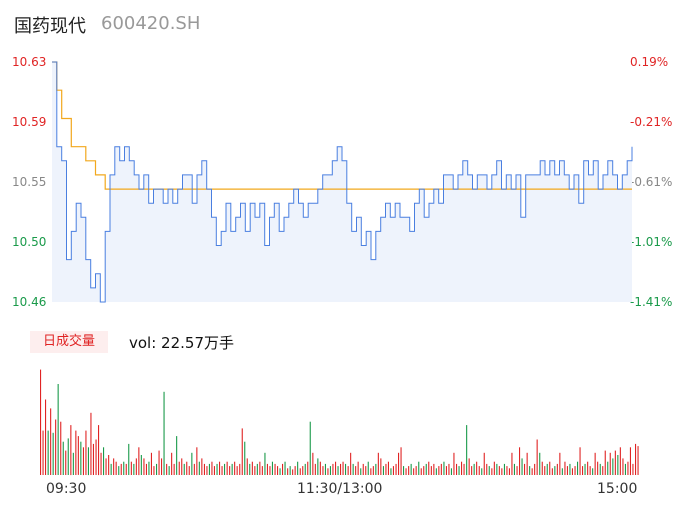 Image resolution: width=686 pixels, height=524 pixels. What do you see at coordinates (69, 342) in the screenshot?
I see `volume-badge: 日成交量` at bounding box center [69, 342].